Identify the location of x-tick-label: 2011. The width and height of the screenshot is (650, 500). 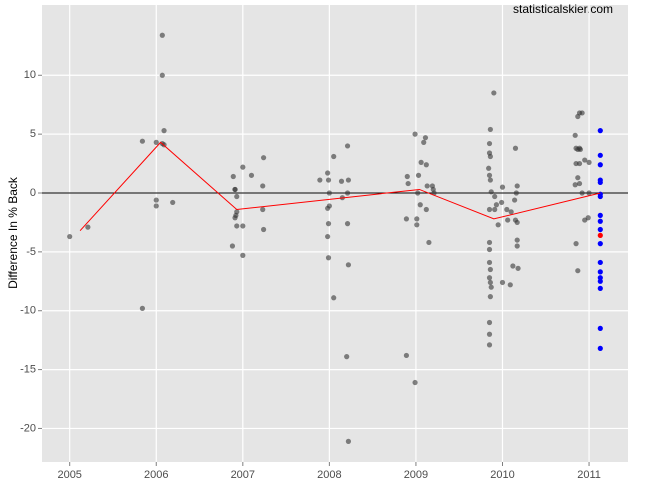
(589, 475).